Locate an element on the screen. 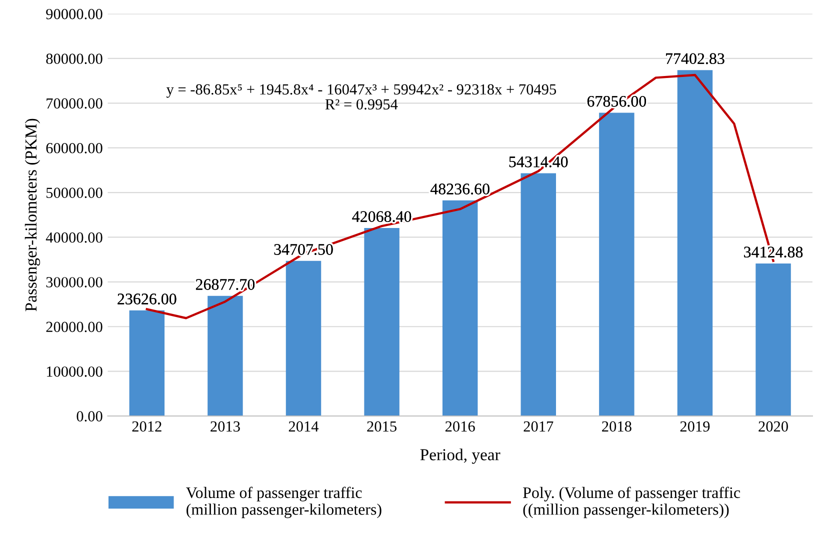 This screenshot has height=551, width=829. data-label: 77402.83 is located at coordinates (695, 58).